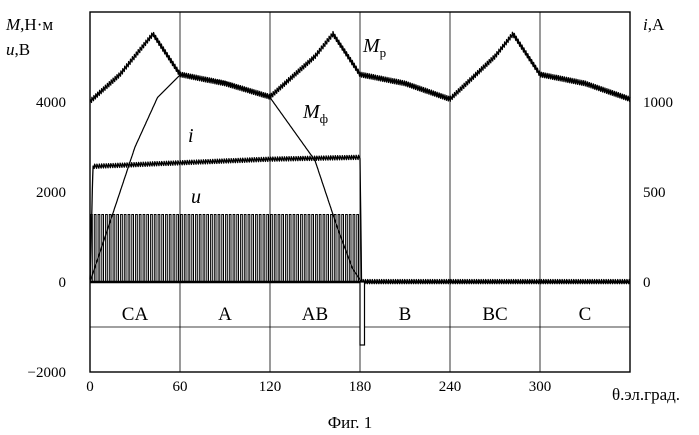 Image resolution: width=699 pixels, height=435 pixels. I want to click on phase-label-ca: CA, so click(135, 314).